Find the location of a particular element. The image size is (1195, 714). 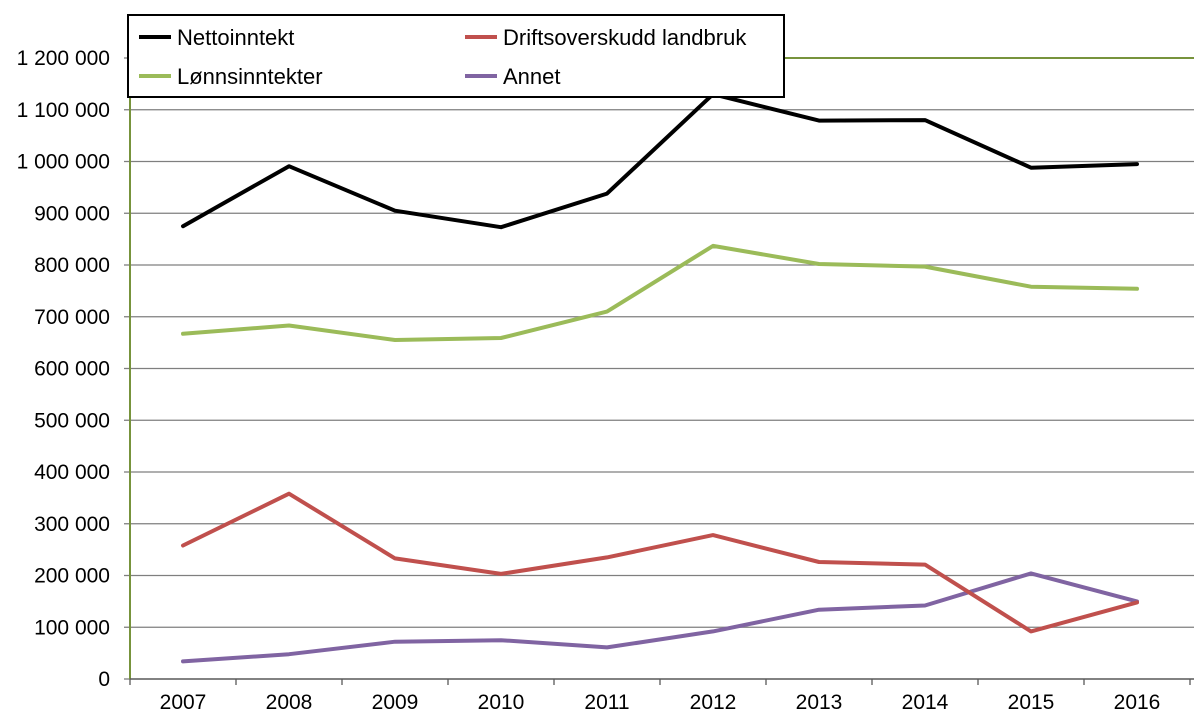

y-tick-label: 400 000 is located at coordinates (72, 472).